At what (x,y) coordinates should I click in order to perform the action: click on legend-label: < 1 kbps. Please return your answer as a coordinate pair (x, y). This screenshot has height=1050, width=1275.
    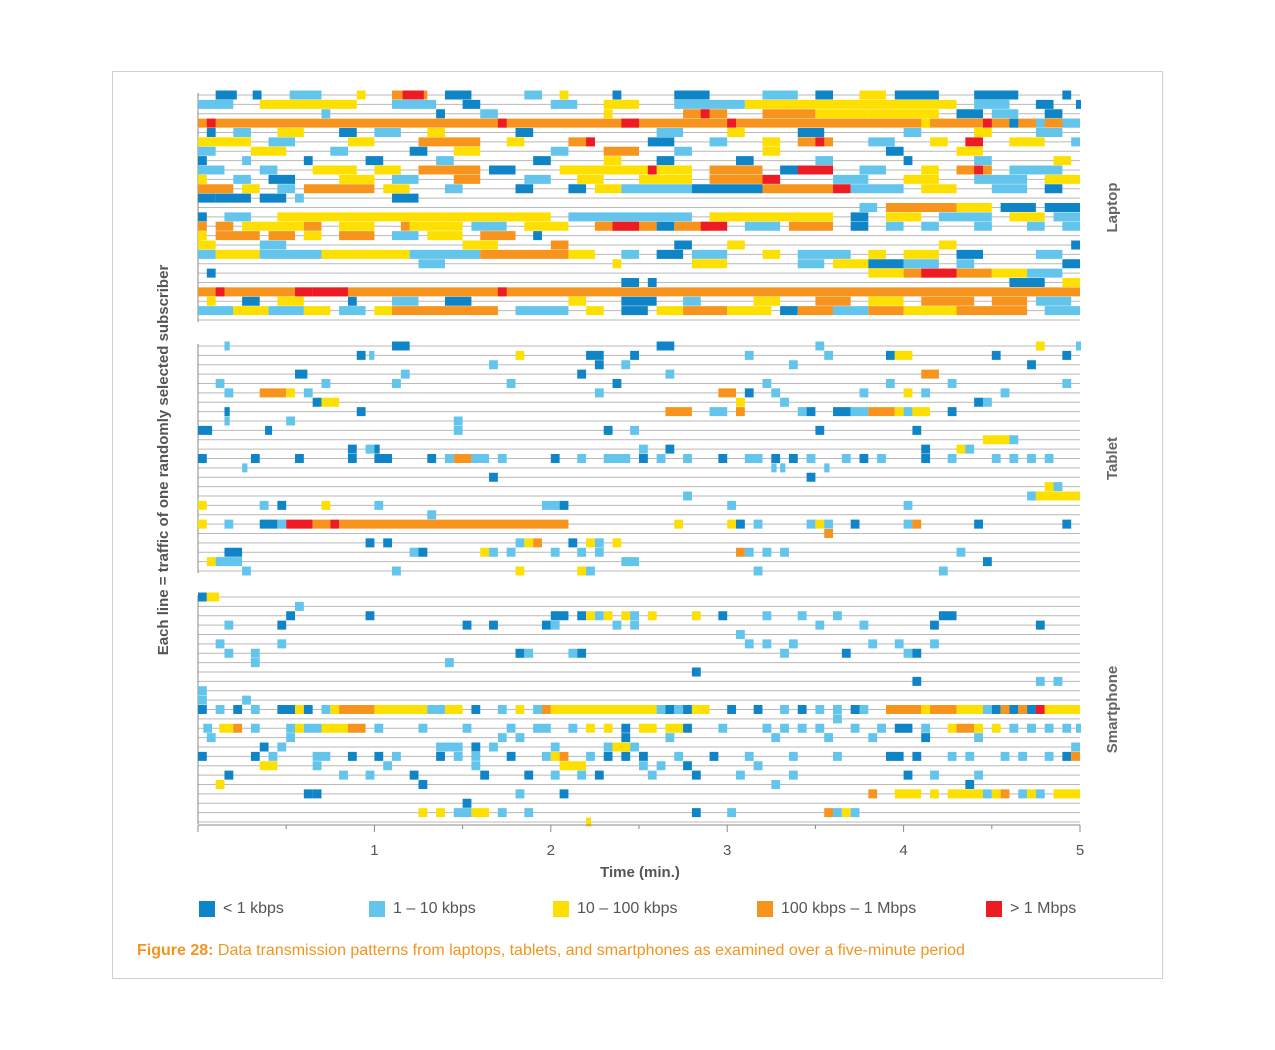
    Looking at the image, I should click on (253, 908).